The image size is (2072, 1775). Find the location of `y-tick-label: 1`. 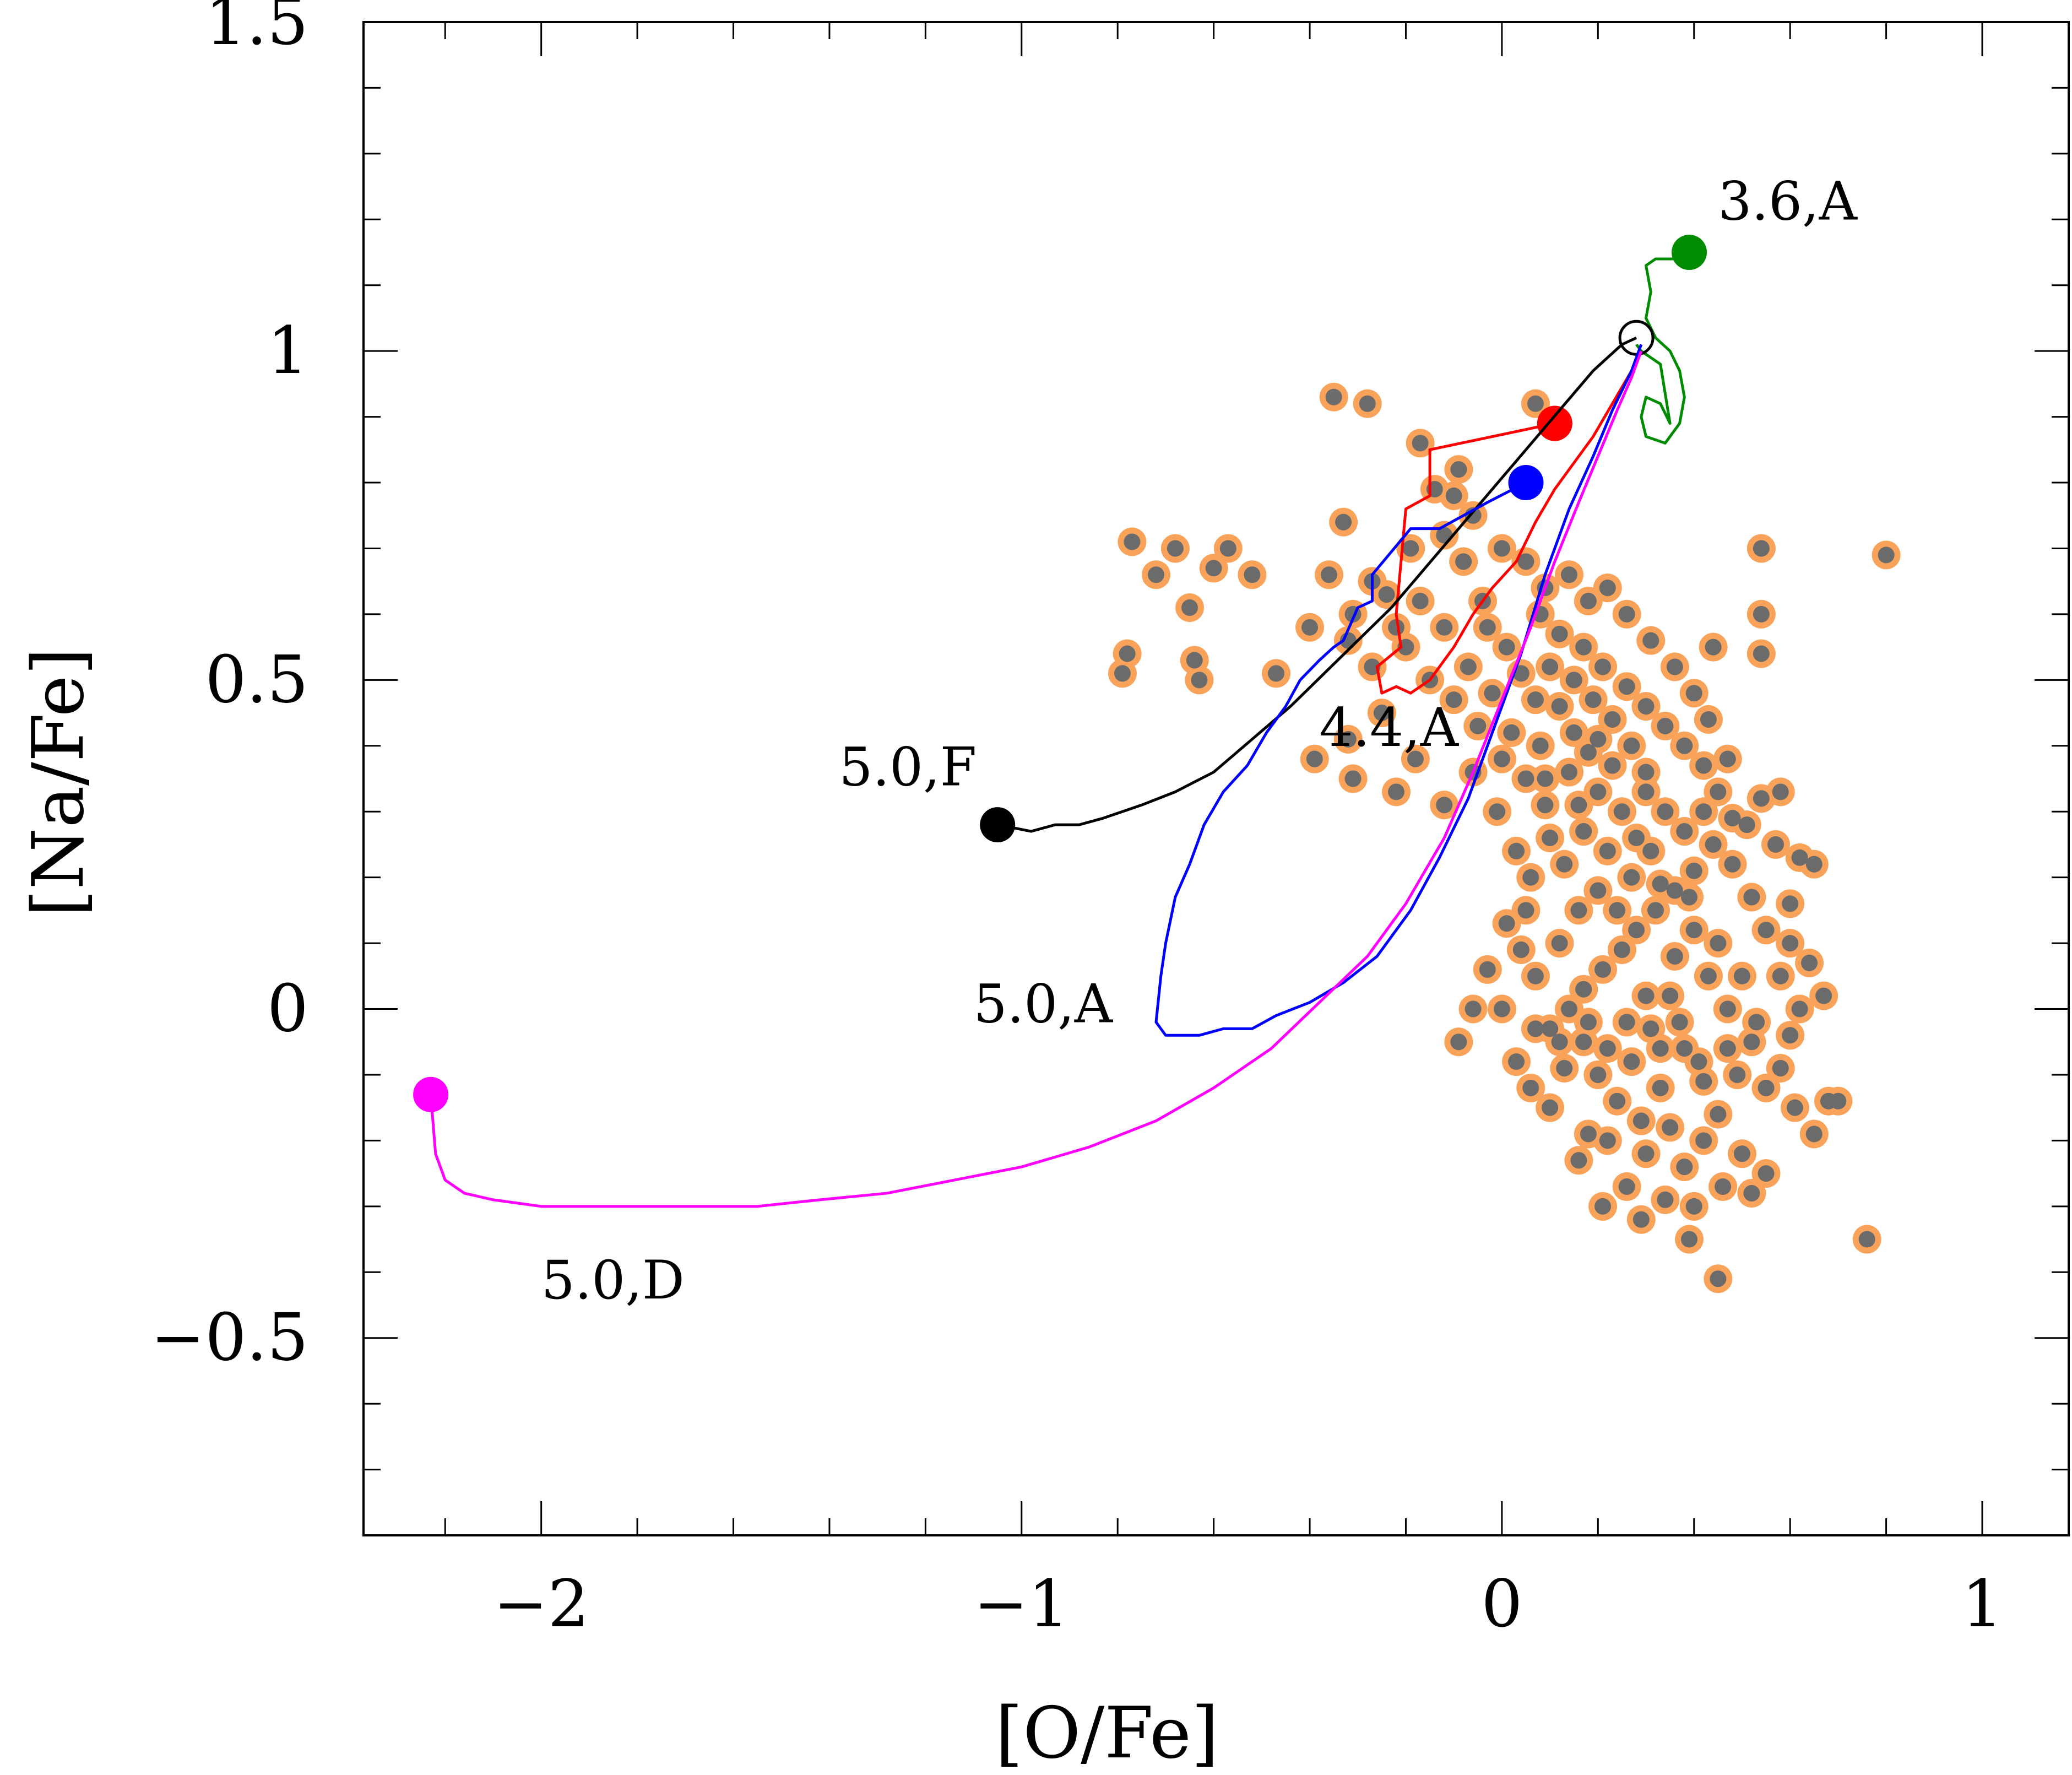

y-tick-label: 1 is located at coordinates (288, 350).